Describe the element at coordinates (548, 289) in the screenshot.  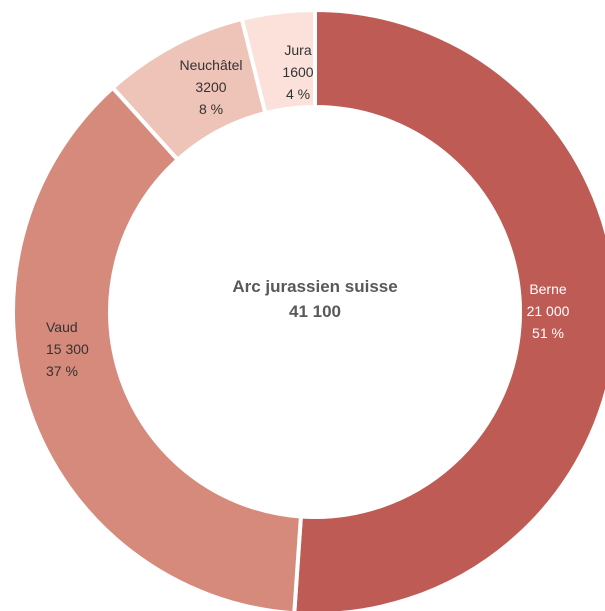
I see `slice-label-0: Berne` at that location.